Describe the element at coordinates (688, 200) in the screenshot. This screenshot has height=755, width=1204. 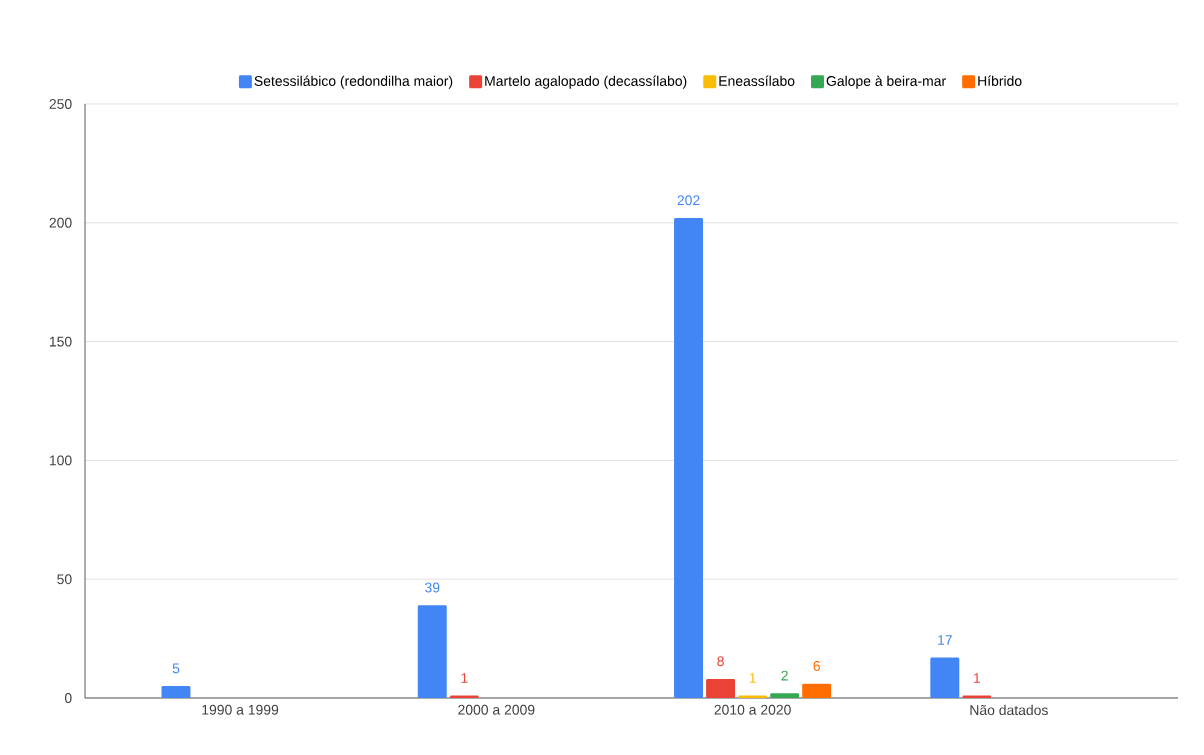
I see `data-label: 202` at that location.